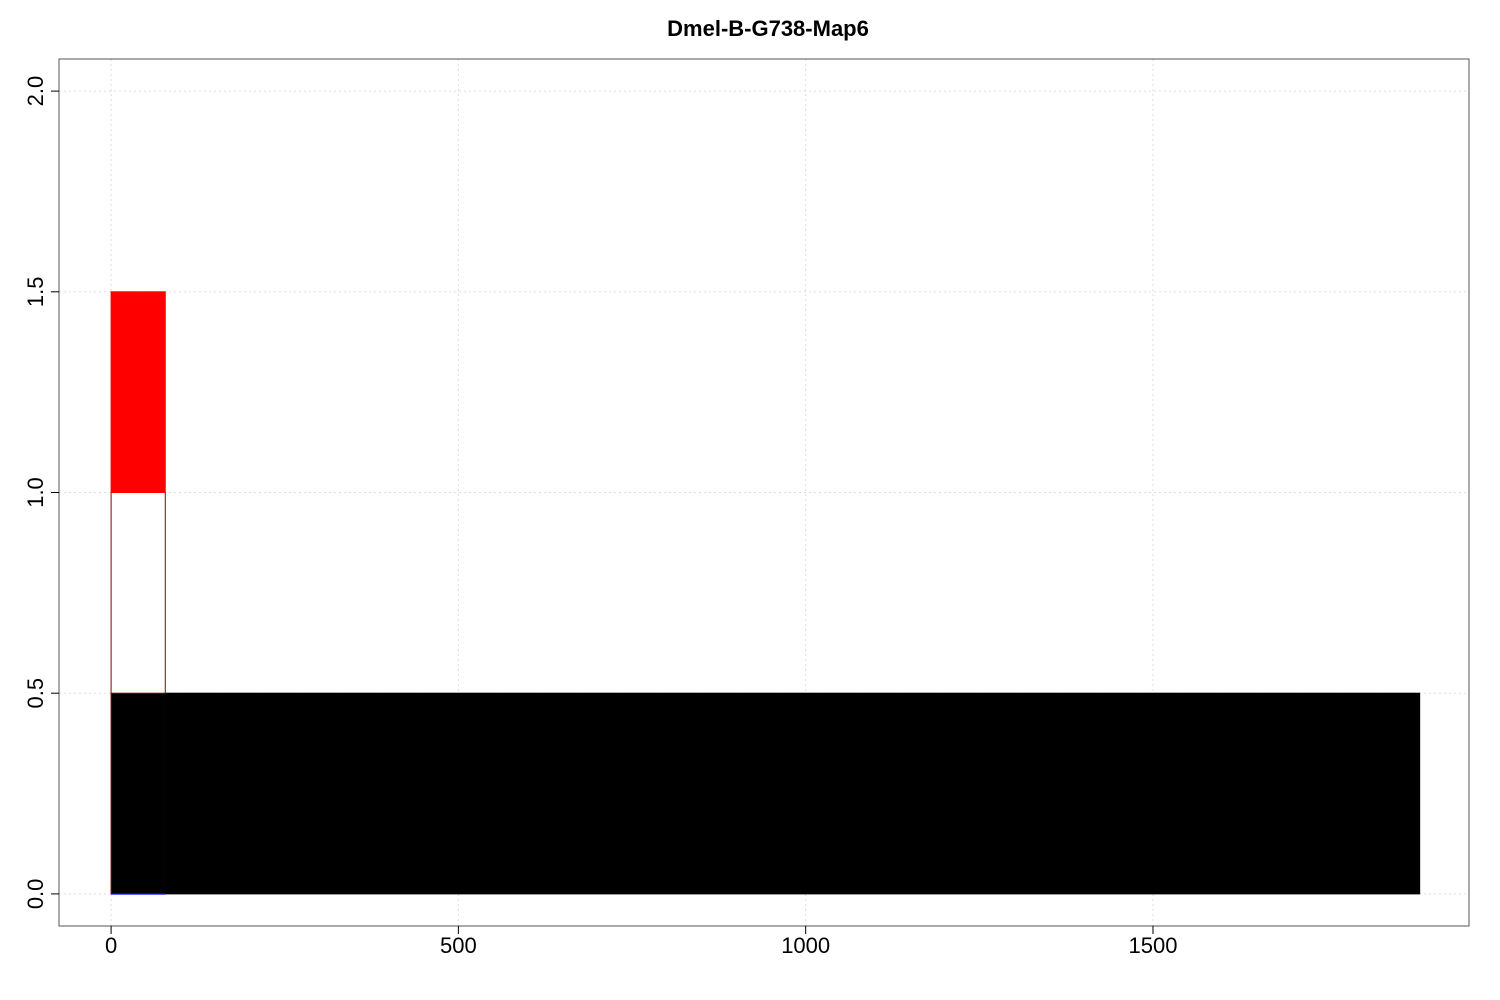 Image resolution: width=1500 pixels, height=1000 pixels. Describe the element at coordinates (35, 492) in the screenshot. I see `y-tick-label-2: 1.0` at that location.